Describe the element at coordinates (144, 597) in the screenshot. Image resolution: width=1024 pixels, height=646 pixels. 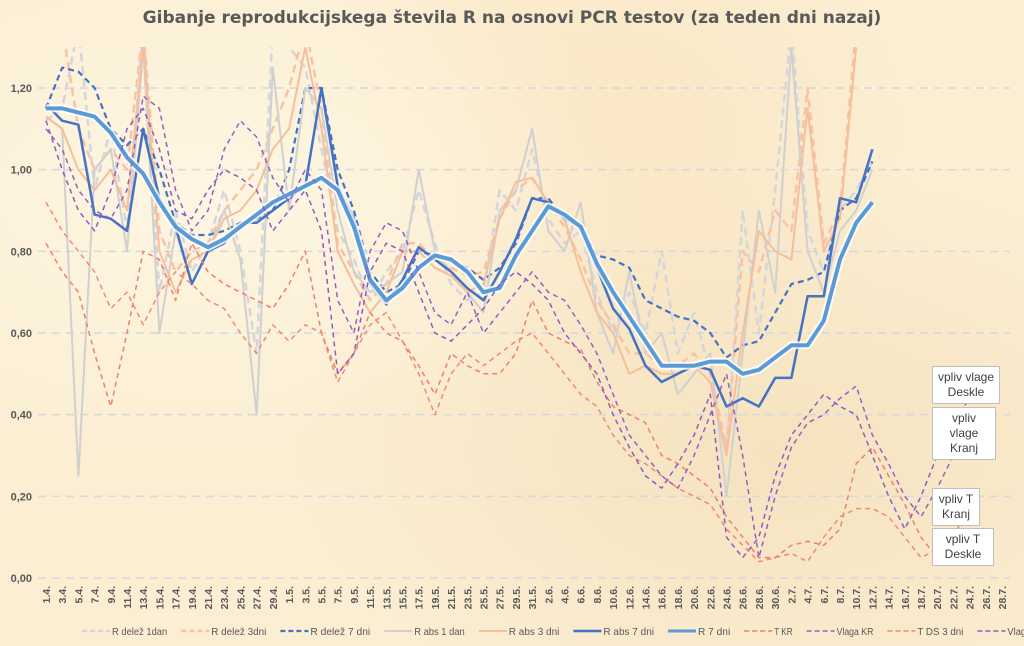
I see `x-tick-label: 13.4.` at that location.